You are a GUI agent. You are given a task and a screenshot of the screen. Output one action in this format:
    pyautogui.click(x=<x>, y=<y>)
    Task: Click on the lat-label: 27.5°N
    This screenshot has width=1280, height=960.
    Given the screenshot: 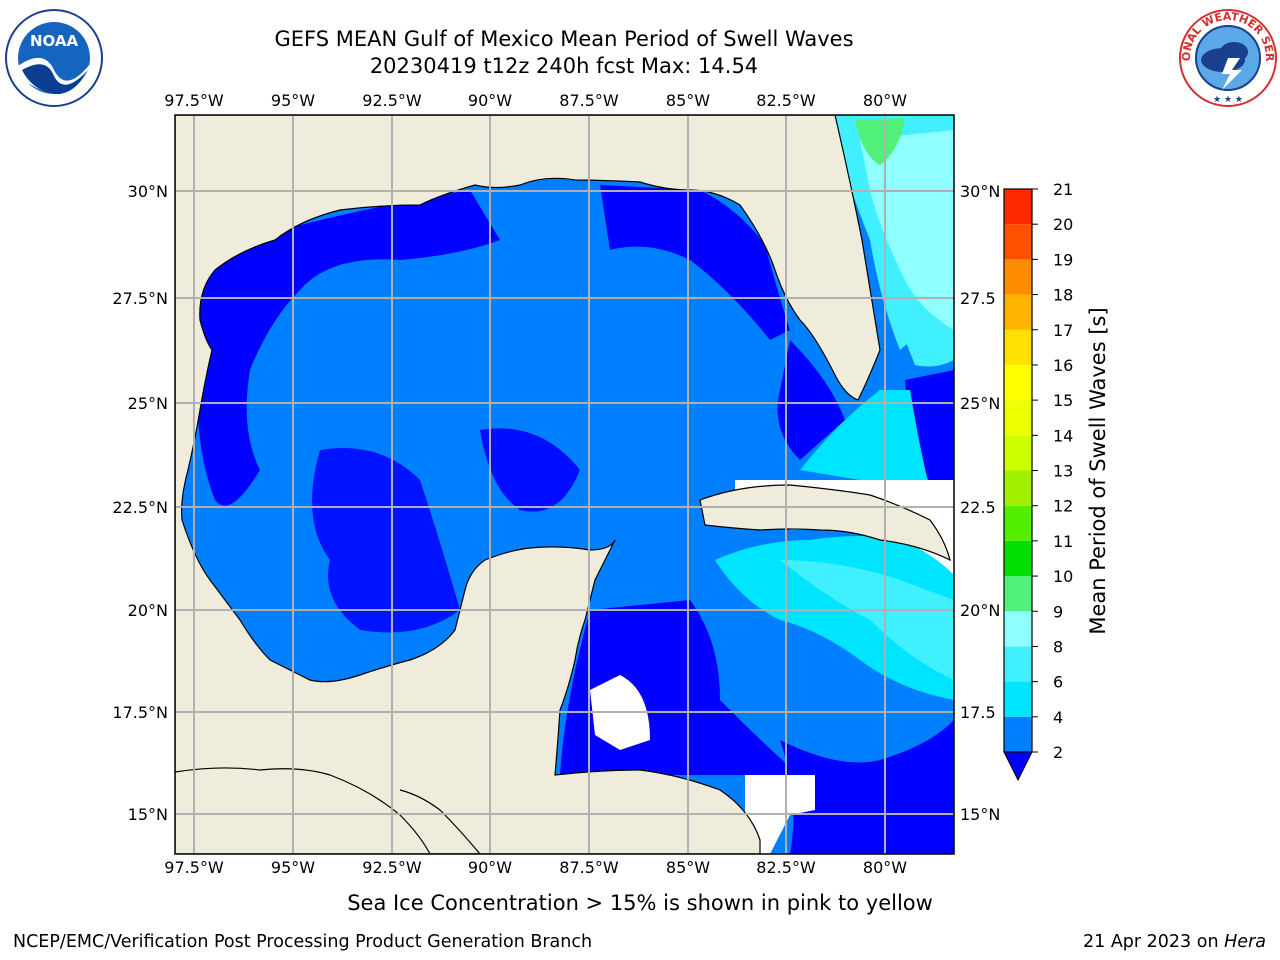 What is the action you would take?
    pyautogui.click(x=140, y=298)
    